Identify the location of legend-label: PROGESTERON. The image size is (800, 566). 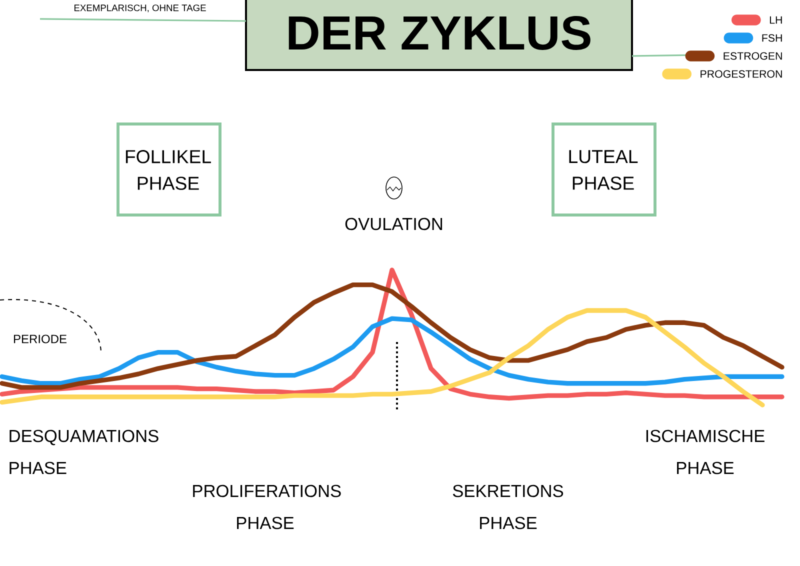
(741, 74).